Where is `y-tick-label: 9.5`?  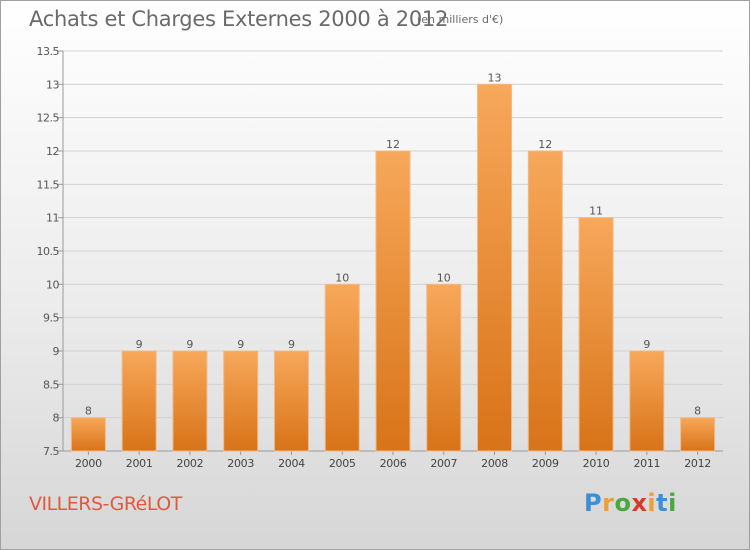
y-tick-label: 9.5 is located at coordinates (51, 318).